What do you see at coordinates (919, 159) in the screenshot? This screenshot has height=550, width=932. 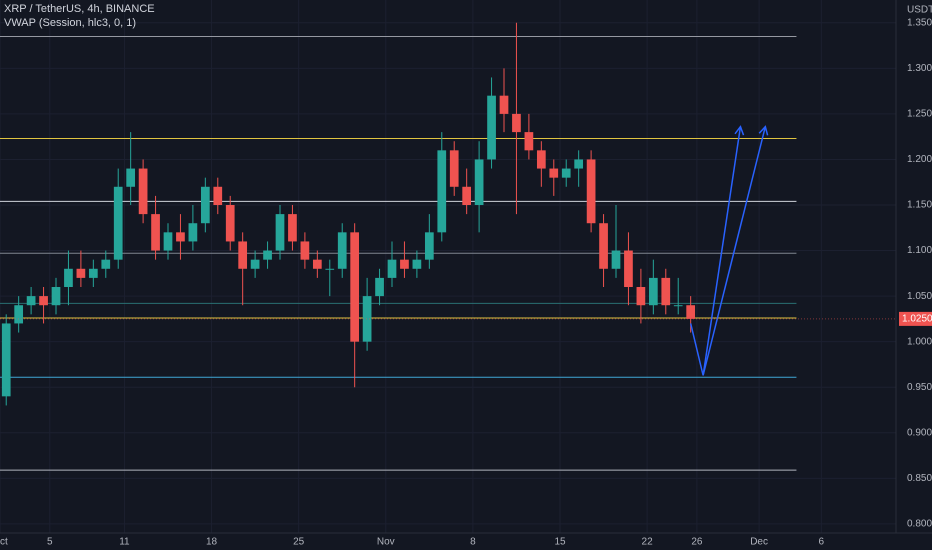 I see `y-tick-label: 1.2000` at bounding box center [919, 159].